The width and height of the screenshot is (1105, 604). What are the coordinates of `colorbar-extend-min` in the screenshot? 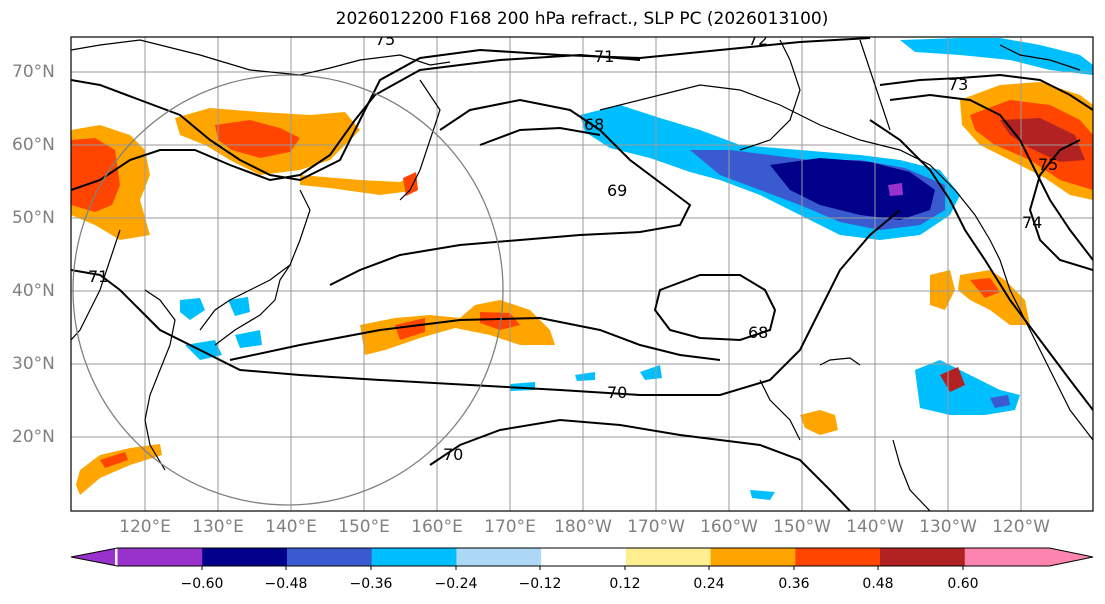 It's located at (93, 557).